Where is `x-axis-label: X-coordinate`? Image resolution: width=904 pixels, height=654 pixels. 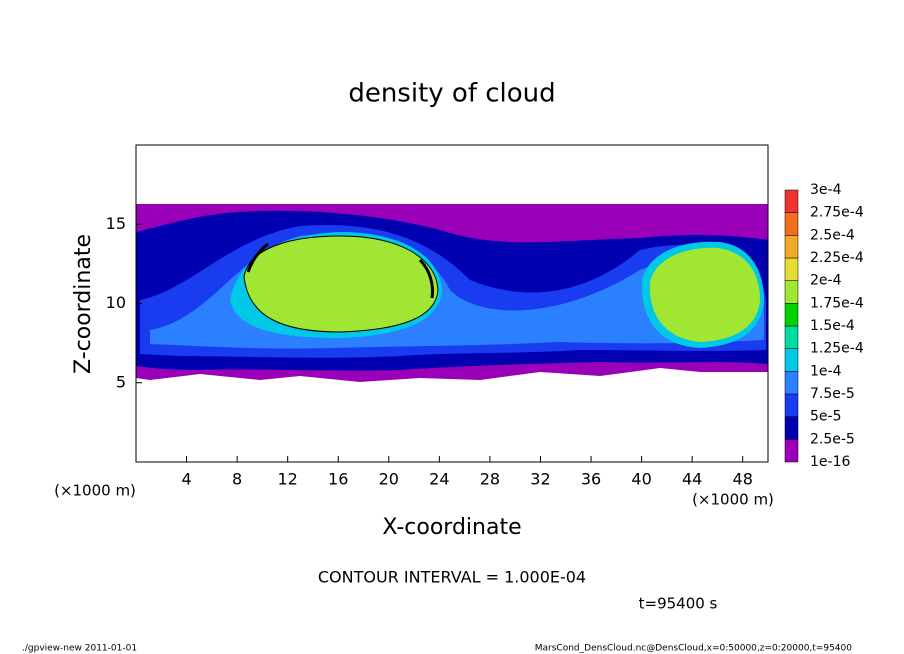 x-axis-label: X-coordinate is located at coordinates (451, 527).